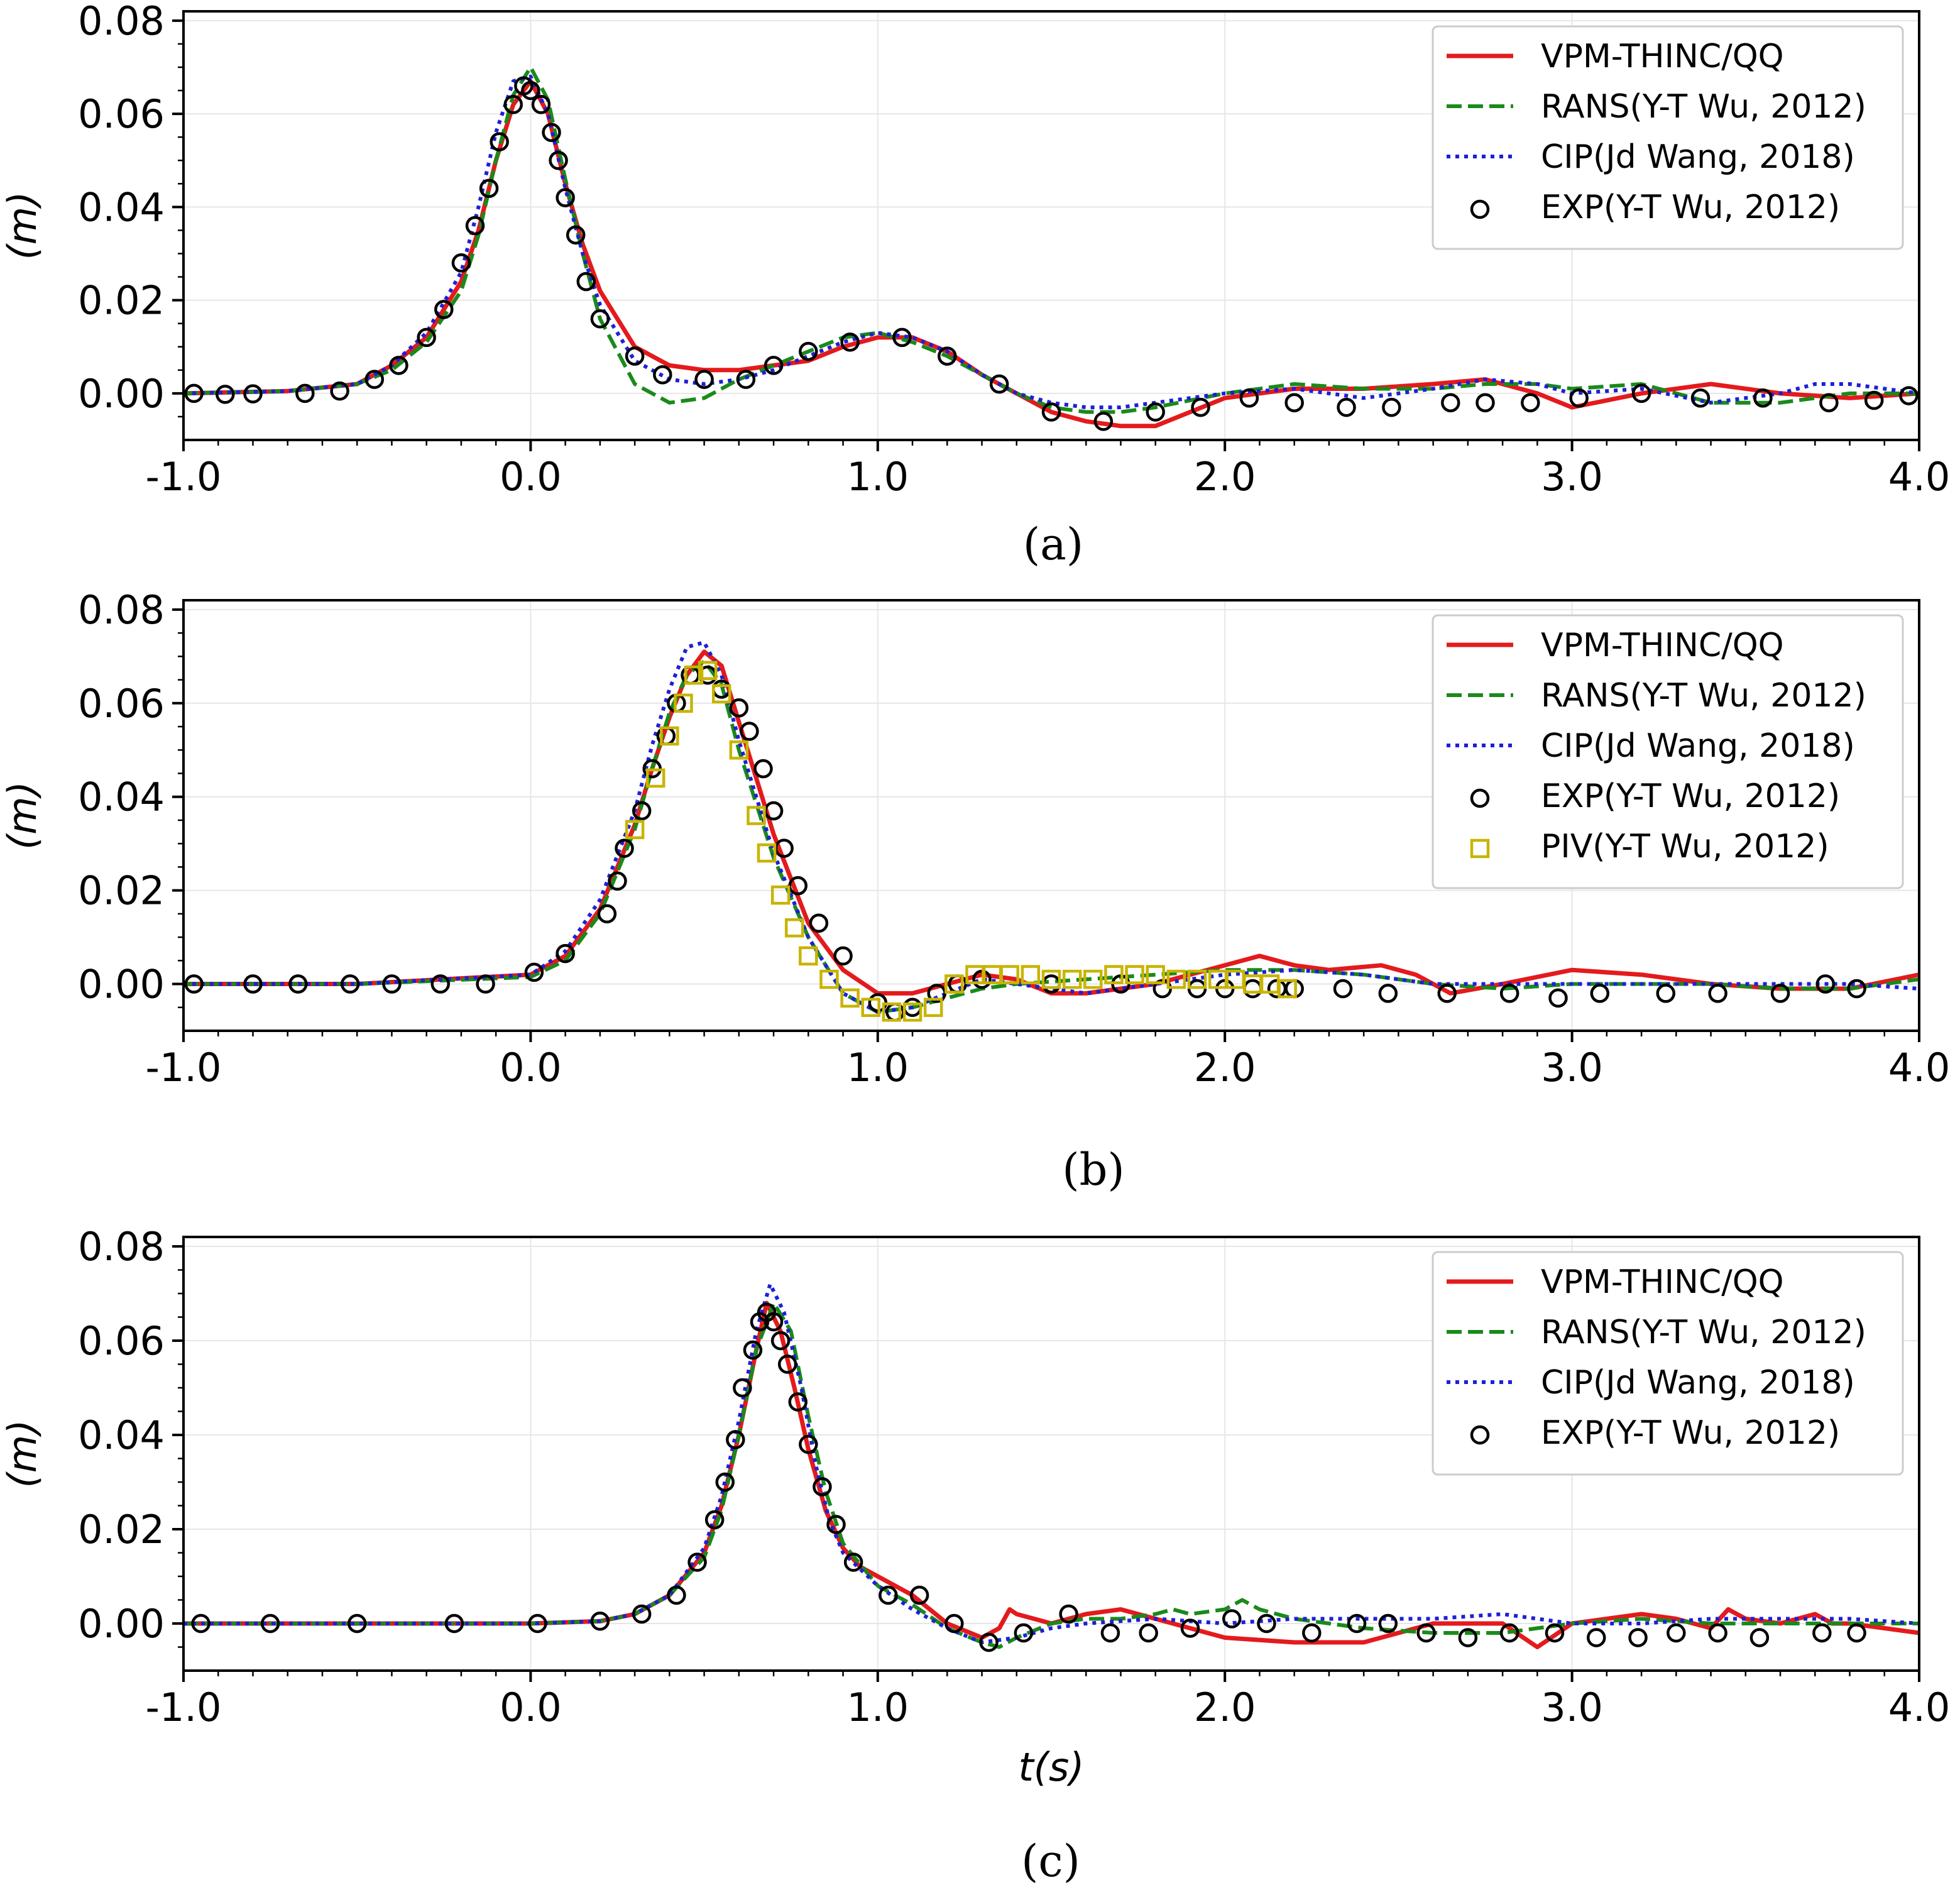  Describe the element at coordinates (121, 1529) in the screenshot. I see `y-tick-label: 0.02` at that location.